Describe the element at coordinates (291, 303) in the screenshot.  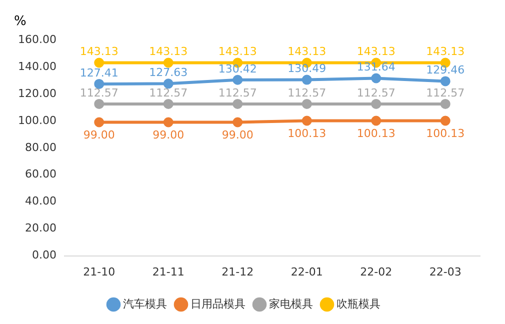
I see `legend-label: 家电模具` at that location.